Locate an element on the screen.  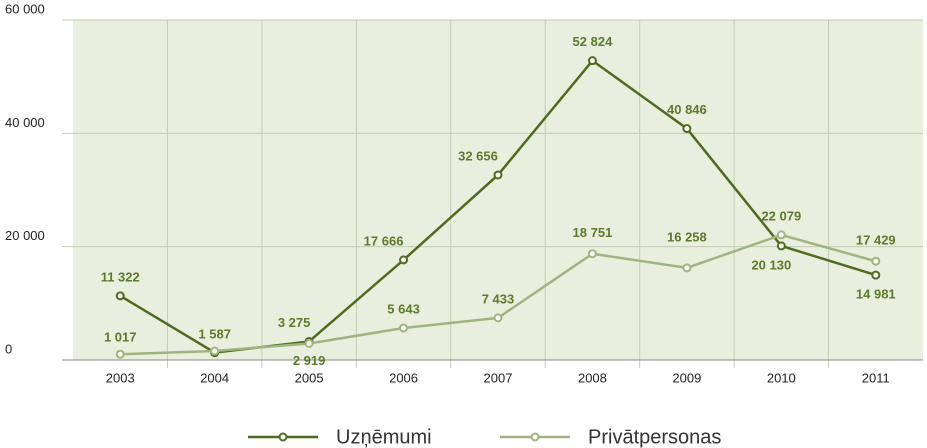
value-label: 1 017 is located at coordinates (120, 337).